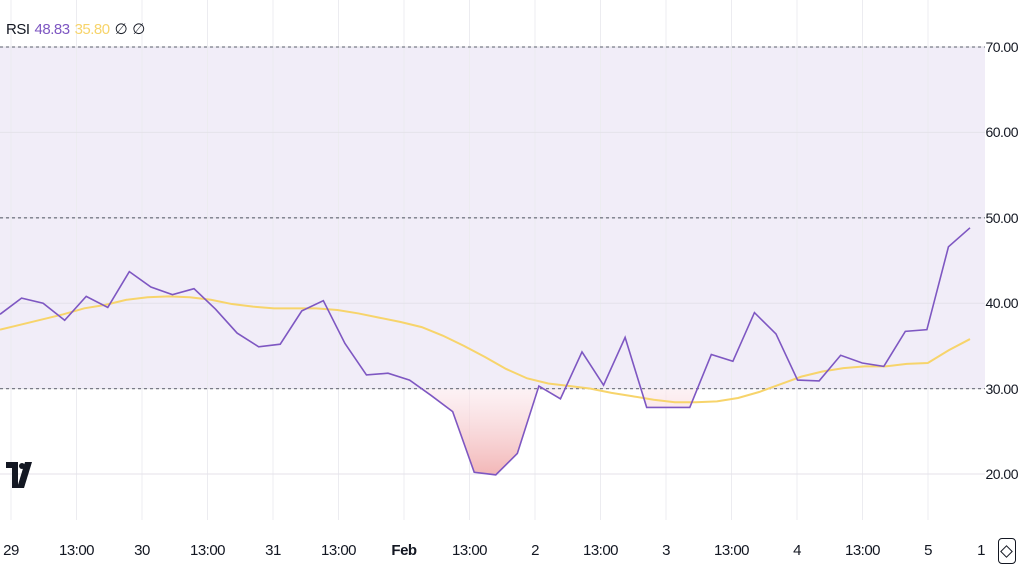 This screenshot has height=576, width=1024. What do you see at coordinates (18, 29) in the screenshot?
I see `legend-name: RSI` at bounding box center [18, 29].